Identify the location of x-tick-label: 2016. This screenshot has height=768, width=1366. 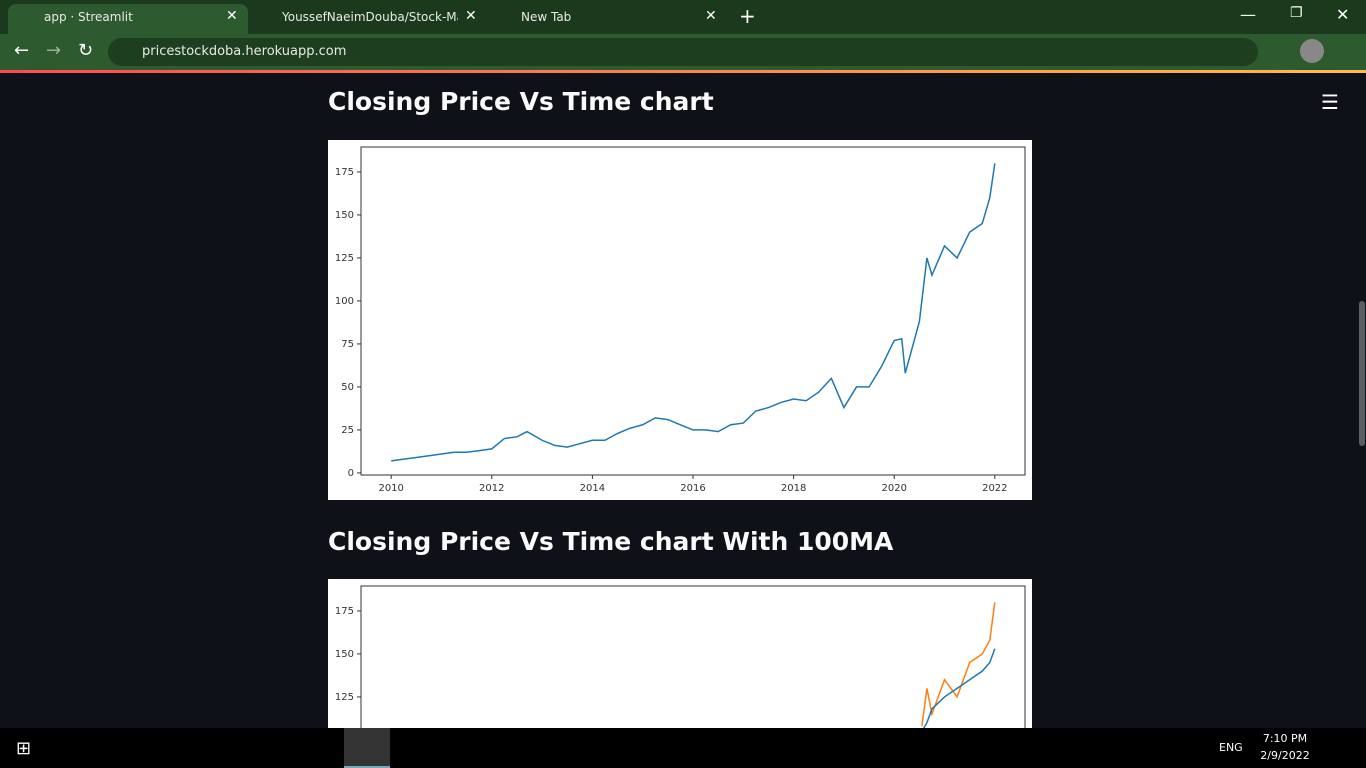
(692, 488).